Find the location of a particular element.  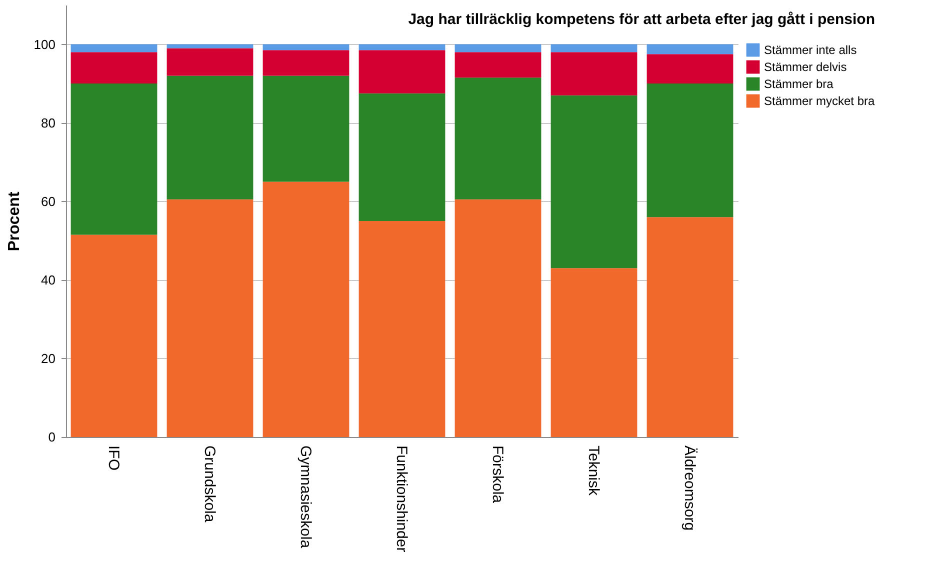

x-tick-label: Teknisk is located at coordinates (593, 471).